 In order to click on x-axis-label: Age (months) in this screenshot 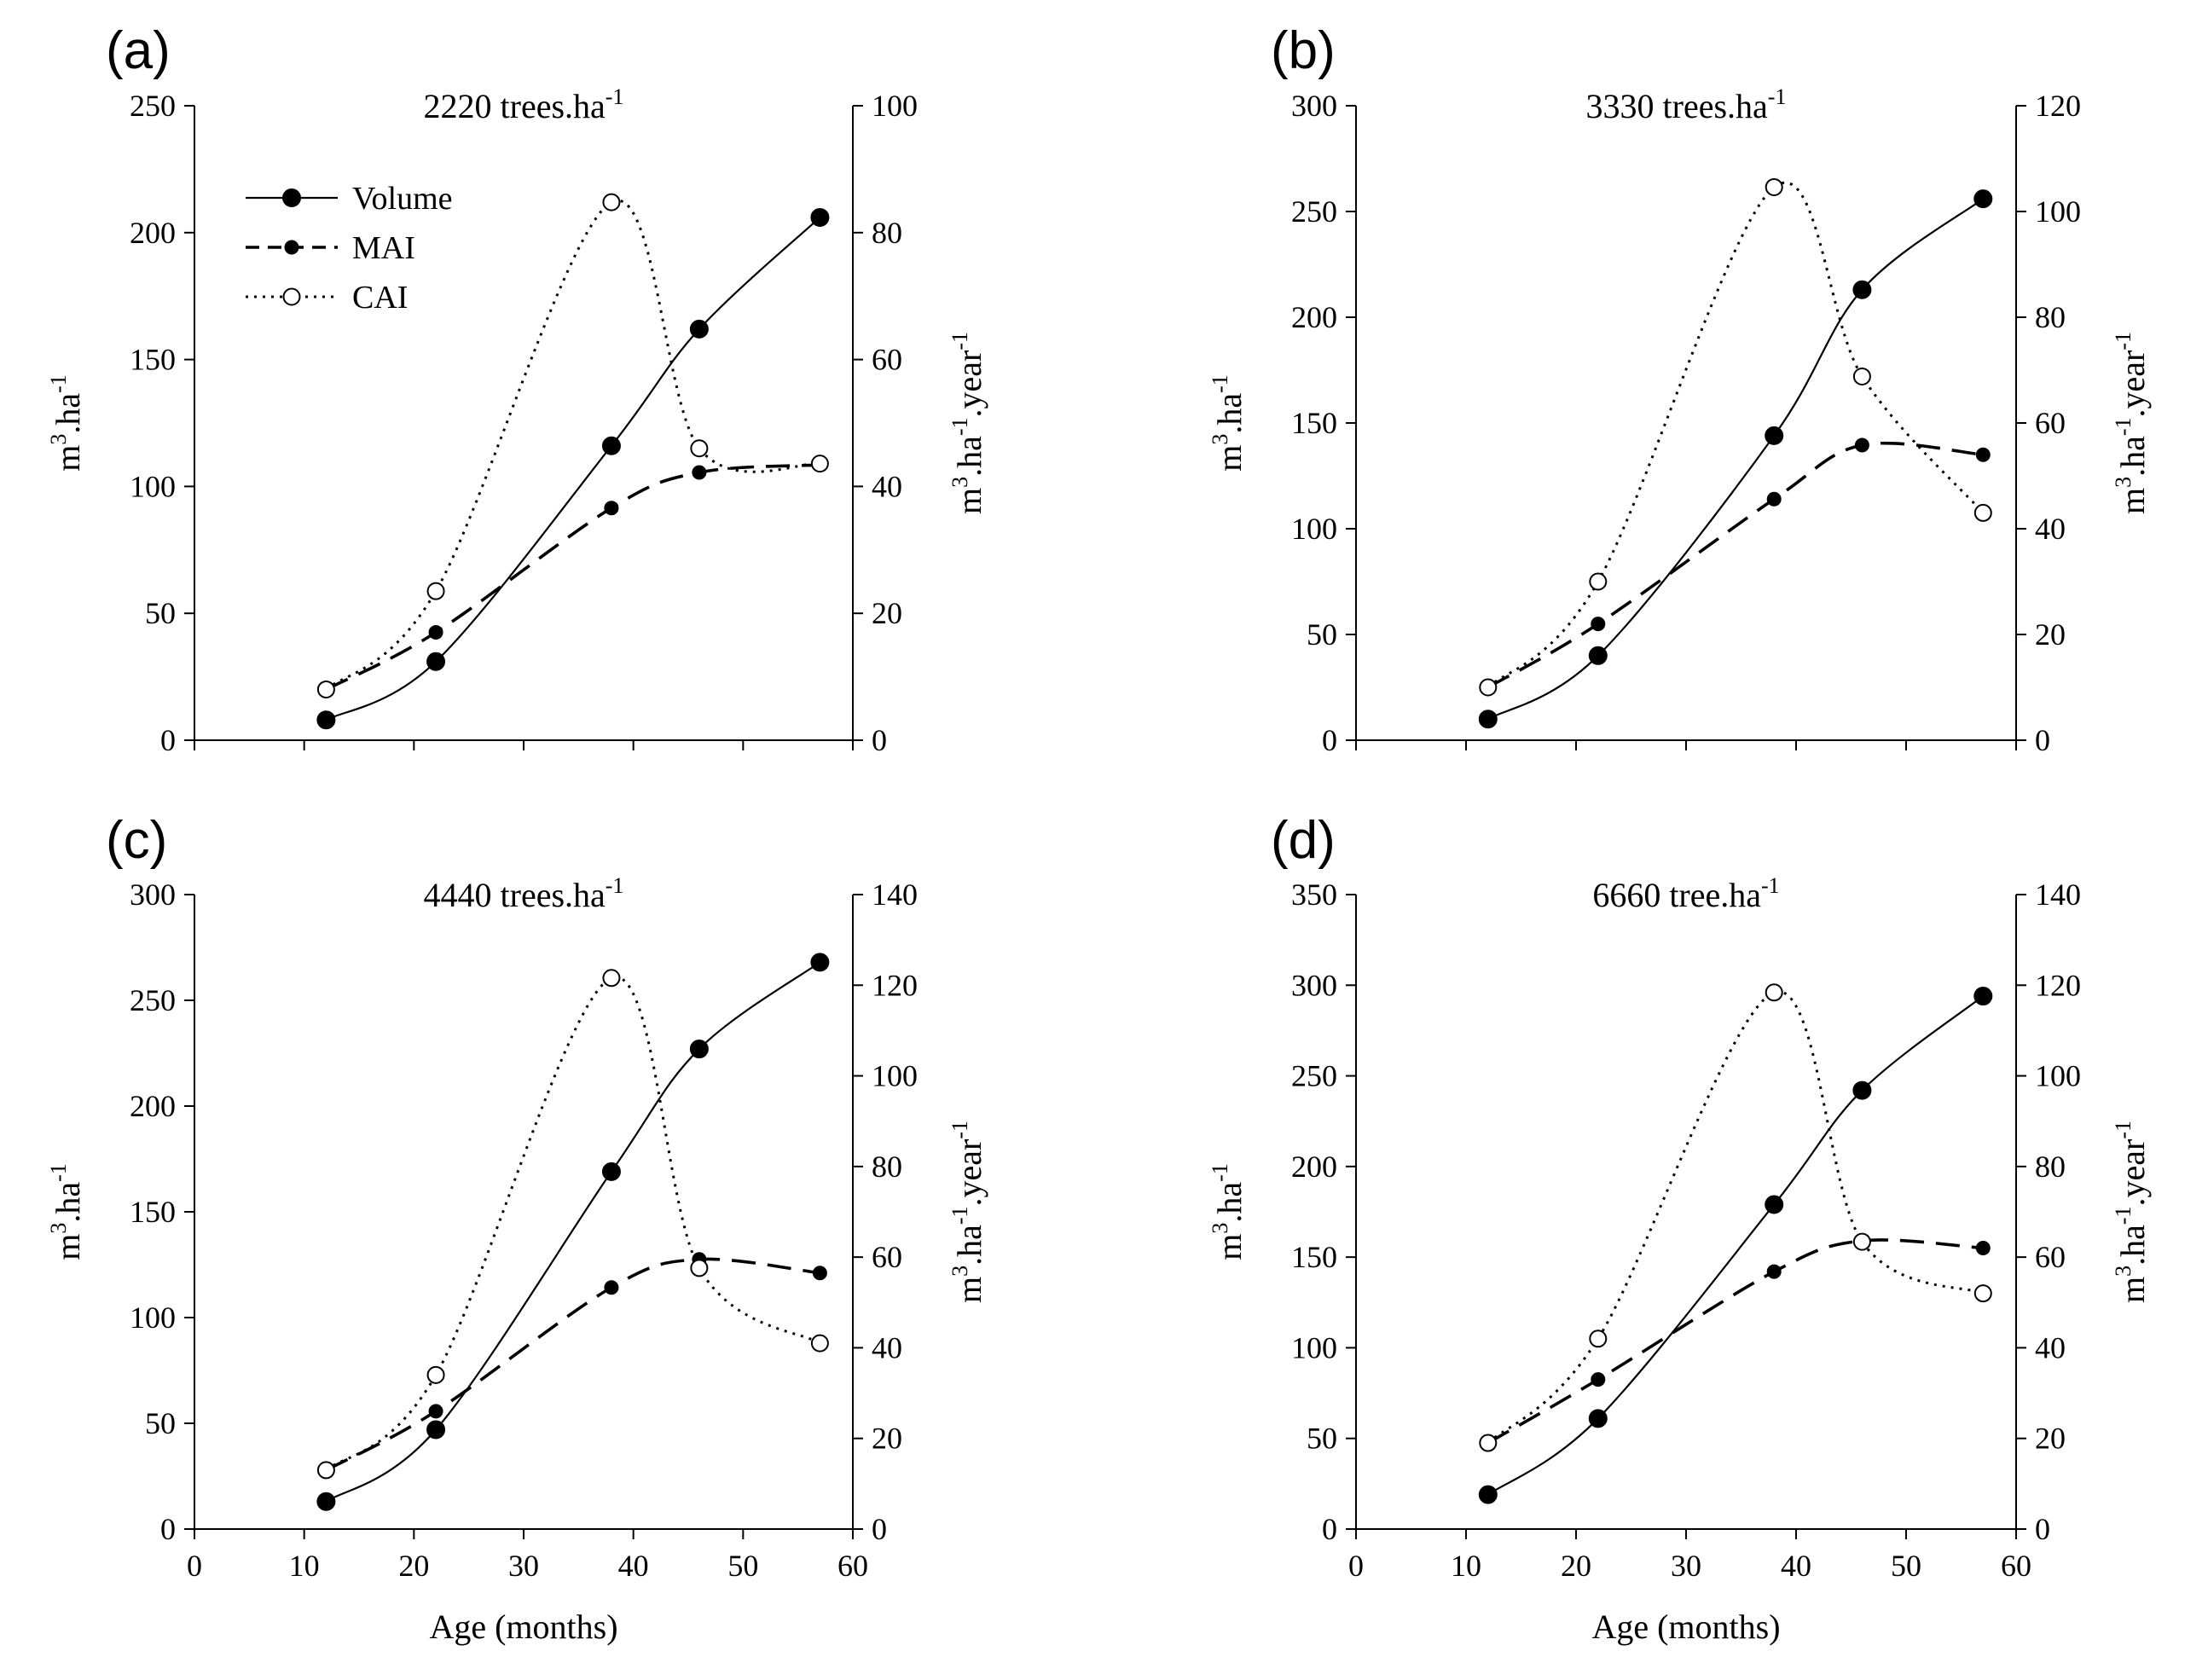, I will do `click(523, 1627)`.